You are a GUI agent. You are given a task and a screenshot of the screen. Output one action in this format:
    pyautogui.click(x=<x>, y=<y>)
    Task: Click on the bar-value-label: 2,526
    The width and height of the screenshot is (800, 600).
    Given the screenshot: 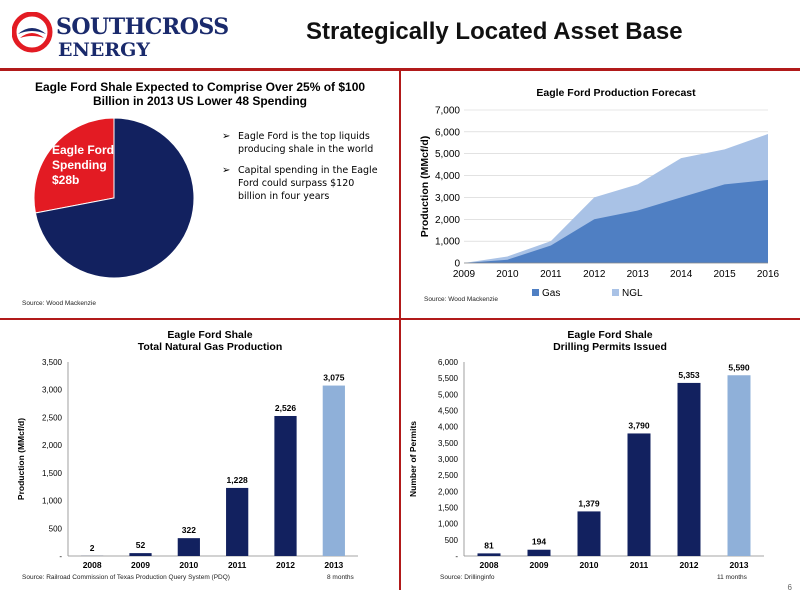 What is the action you would take?
    pyautogui.click(x=286, y=408)
    